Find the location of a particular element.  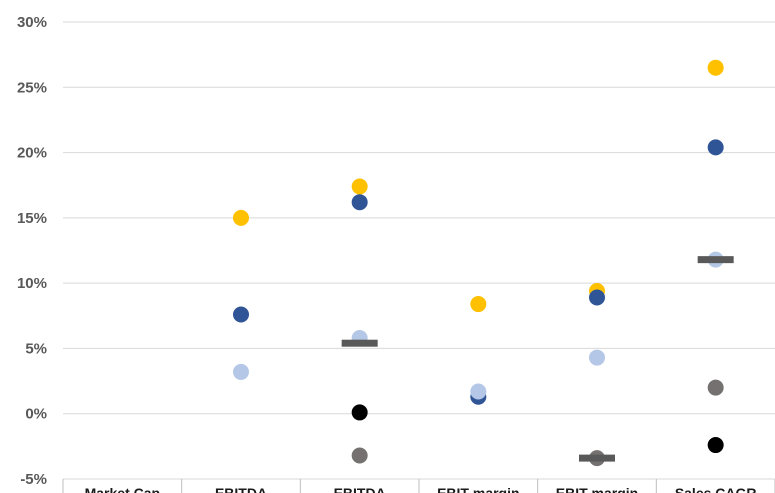

y-tick-label: -5% is located at coordinates (33, 479).